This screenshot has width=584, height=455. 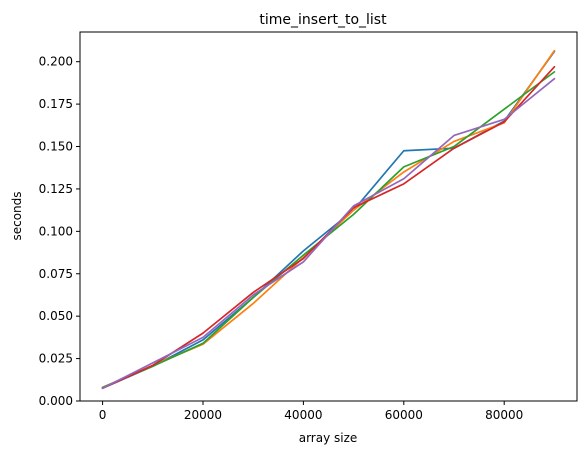 What do you see at coordinates (203, 415) in the screenshot?
I see `x-tick-label: 20000` at bounding box center [203, 415].